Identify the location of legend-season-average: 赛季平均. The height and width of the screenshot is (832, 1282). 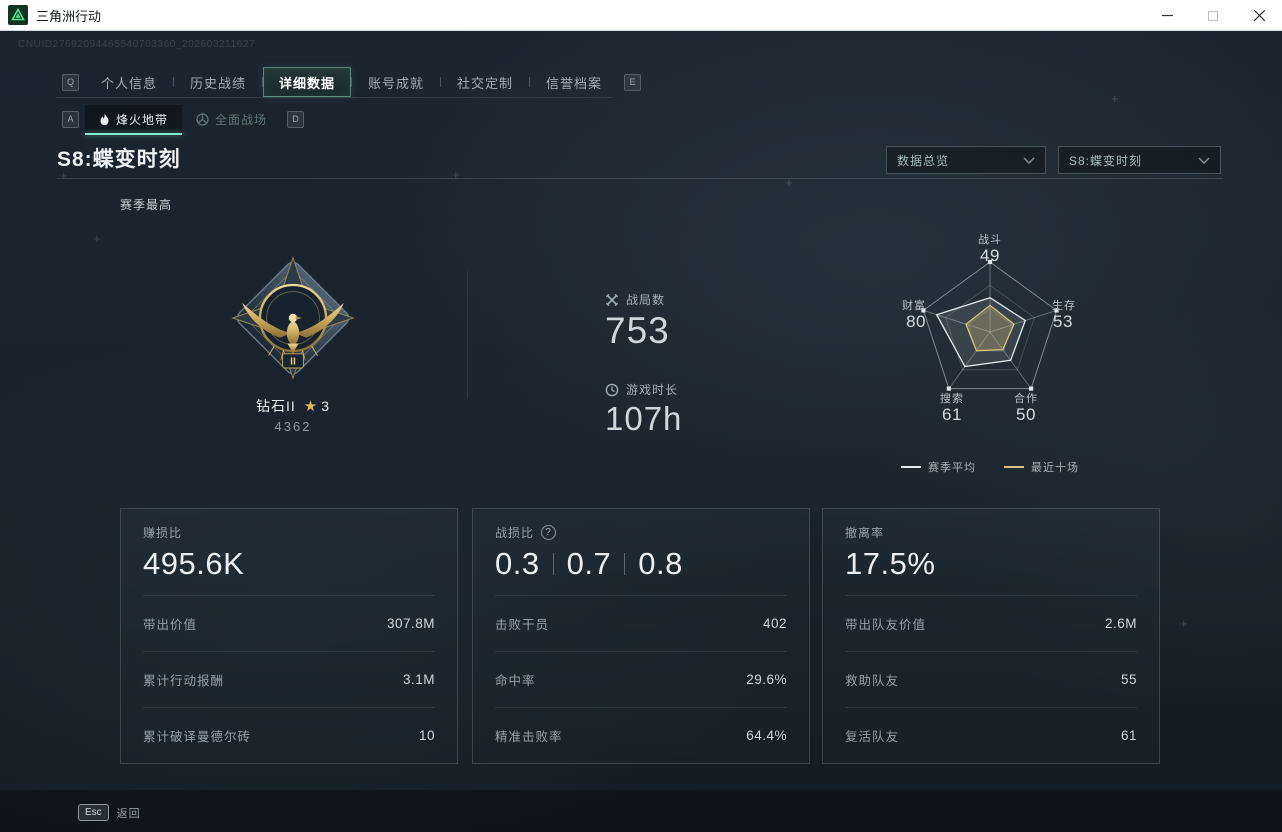
(938, 467).